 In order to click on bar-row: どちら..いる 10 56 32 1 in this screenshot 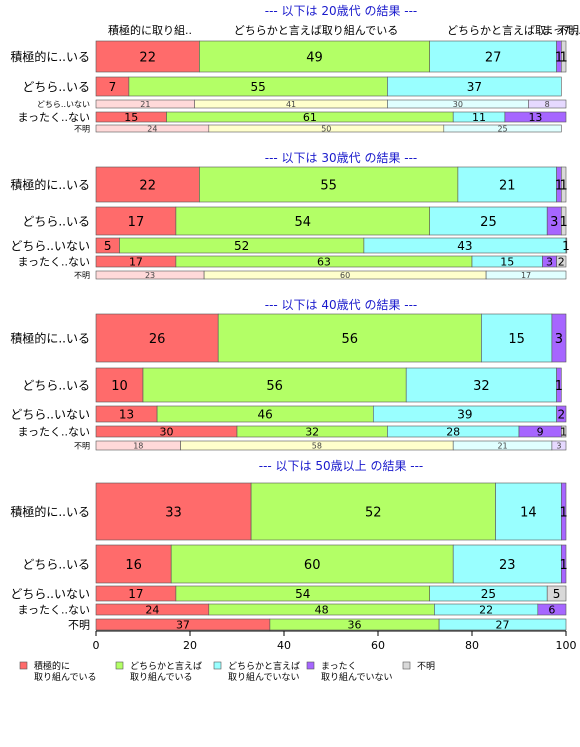, I will do `click(292, 385)`.